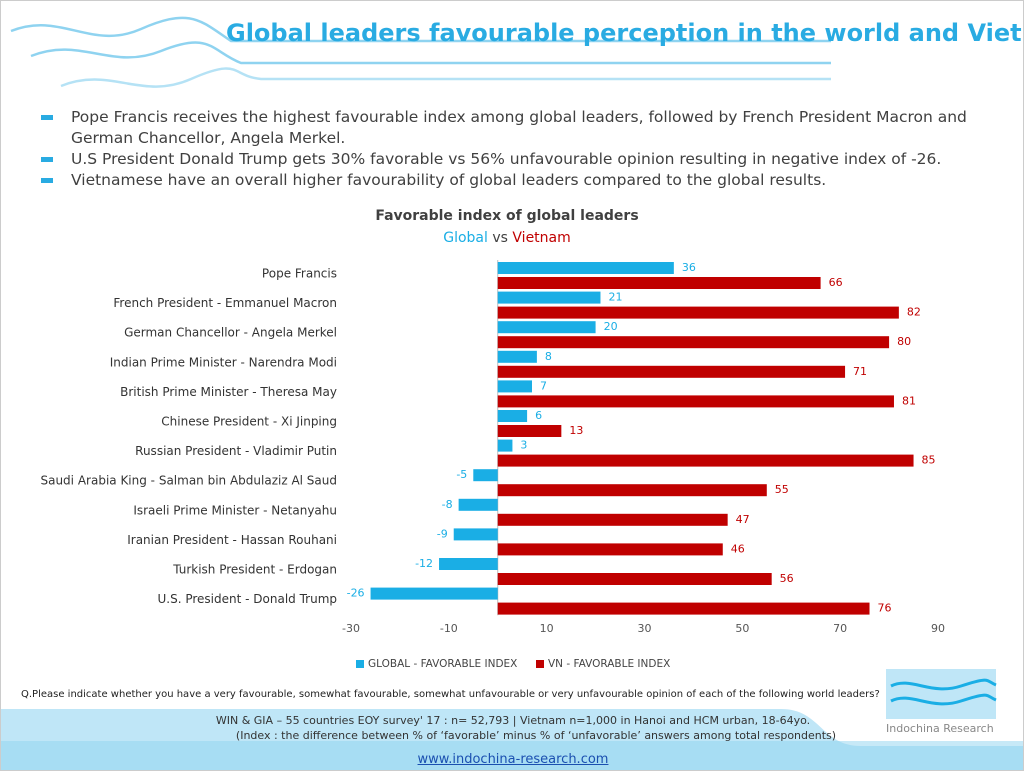 The width and height of the screenshot is (1024, 771). What do you see at coordinates (840, 628) in the screenshot?
I see `x-tick-label: 70` at bounding box center [840, 628].